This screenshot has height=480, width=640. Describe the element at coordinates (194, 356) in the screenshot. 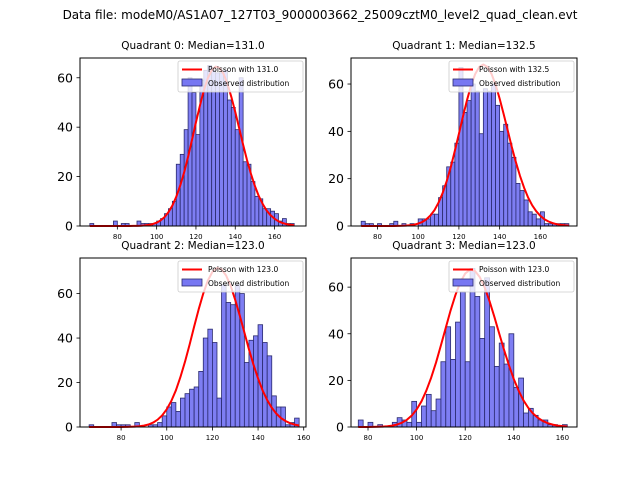

I see `histogram-bars` at that location.